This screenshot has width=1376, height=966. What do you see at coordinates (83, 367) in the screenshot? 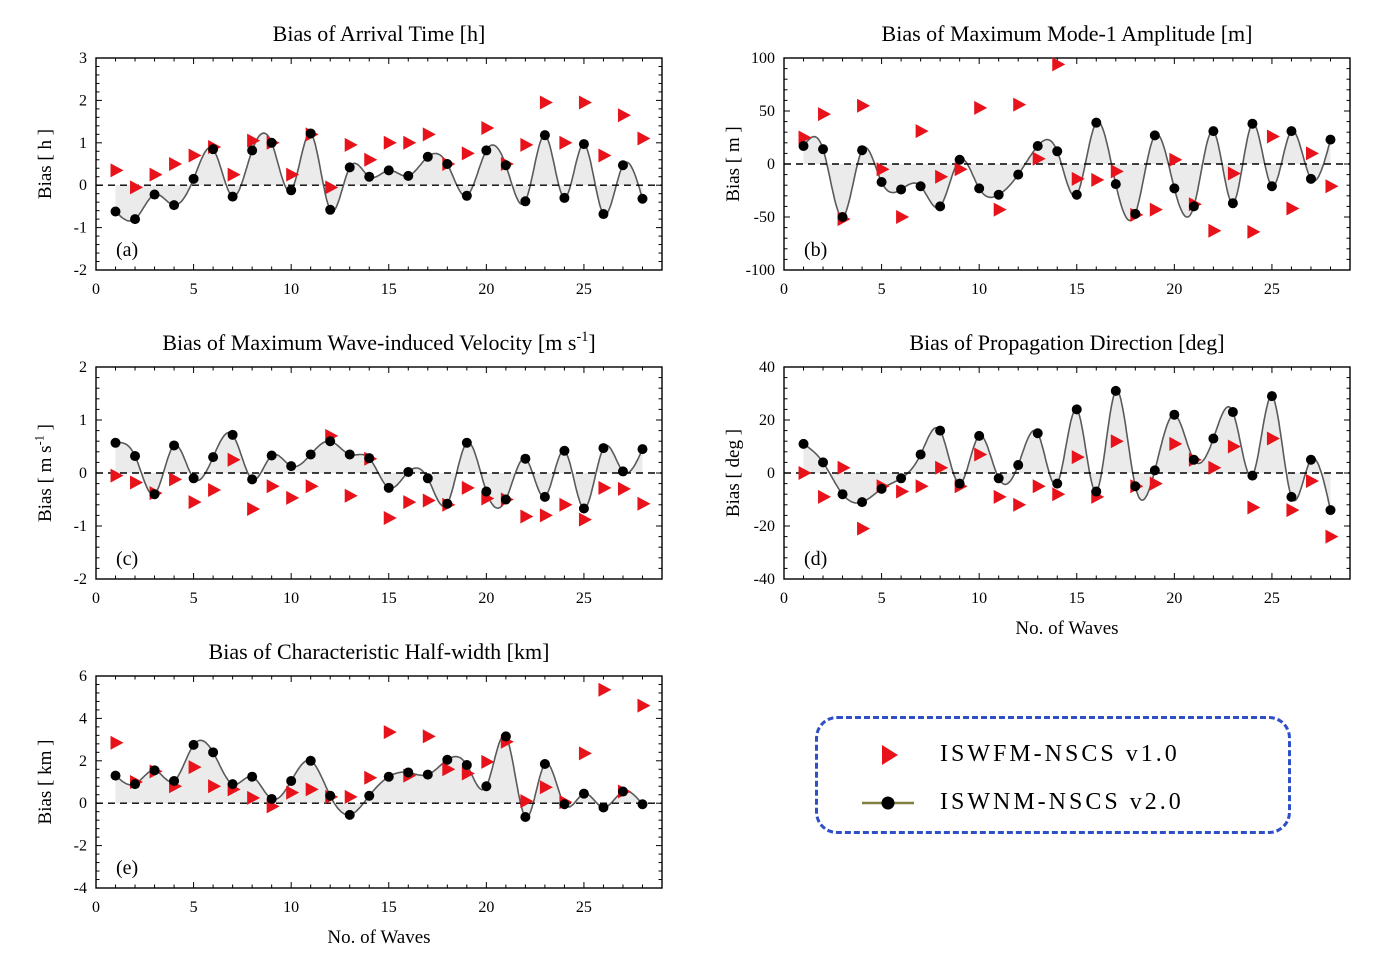
I see `y-tick-label: 2` at bounding box center [83, 367].